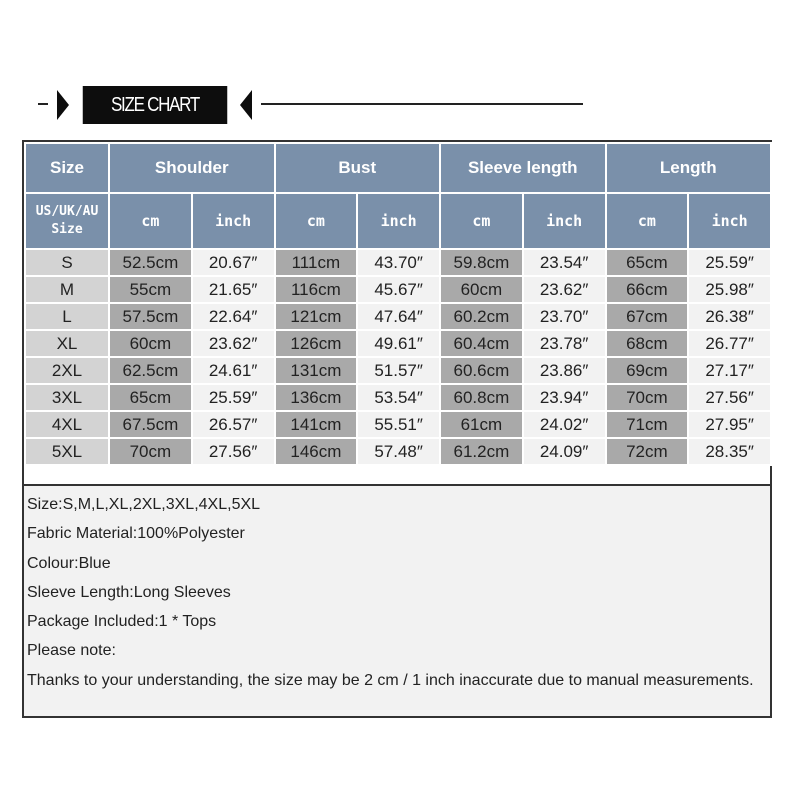 The width and height of the screenshot is (800, 800). Describe the element at coordinates (316, 424) in the screenshot. I see `cm-cell: 141cm` at that location.